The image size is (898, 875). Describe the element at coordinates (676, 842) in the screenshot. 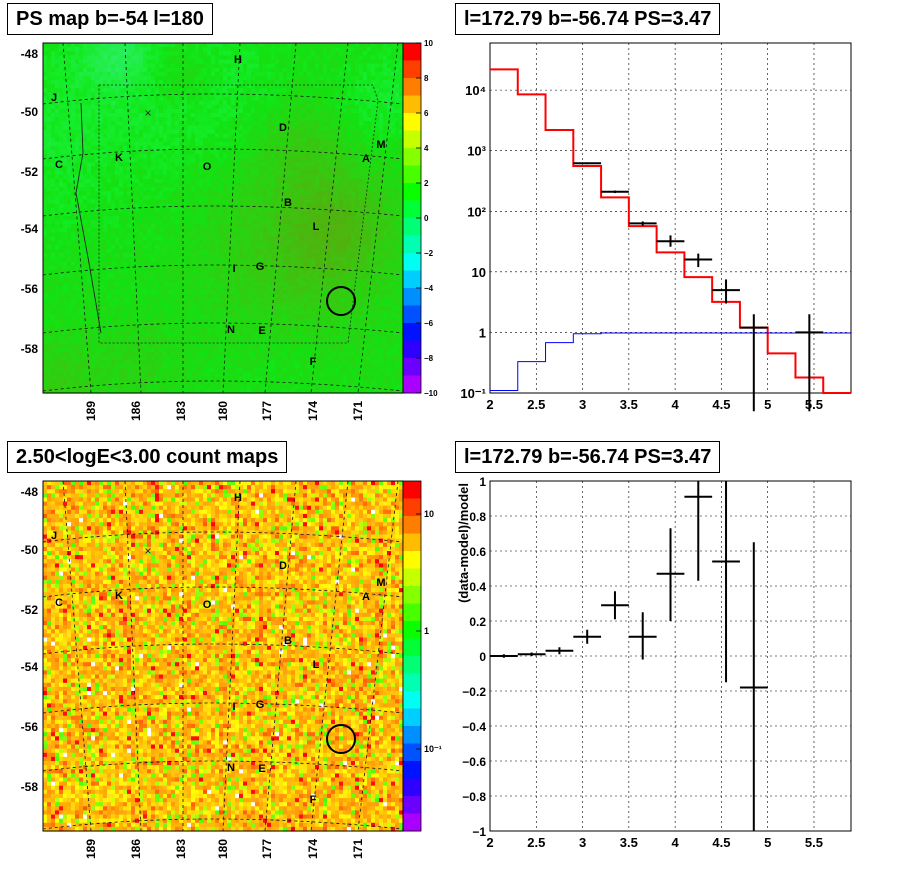

I see `xtick-label: 4` at that location.